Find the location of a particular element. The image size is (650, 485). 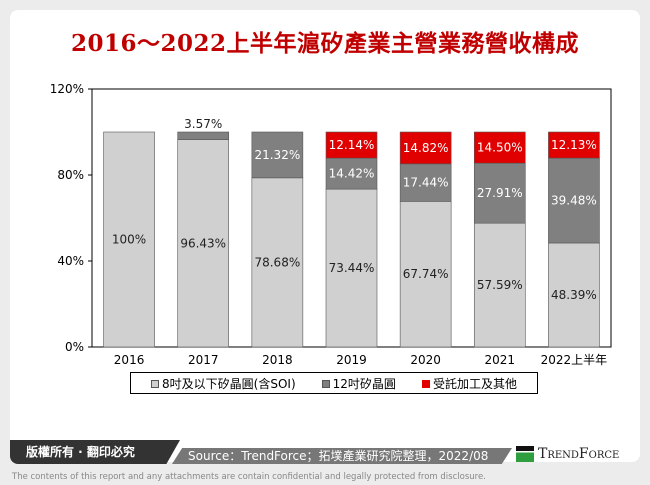

data-label: 96.43% is located at coordinates (203, 243).